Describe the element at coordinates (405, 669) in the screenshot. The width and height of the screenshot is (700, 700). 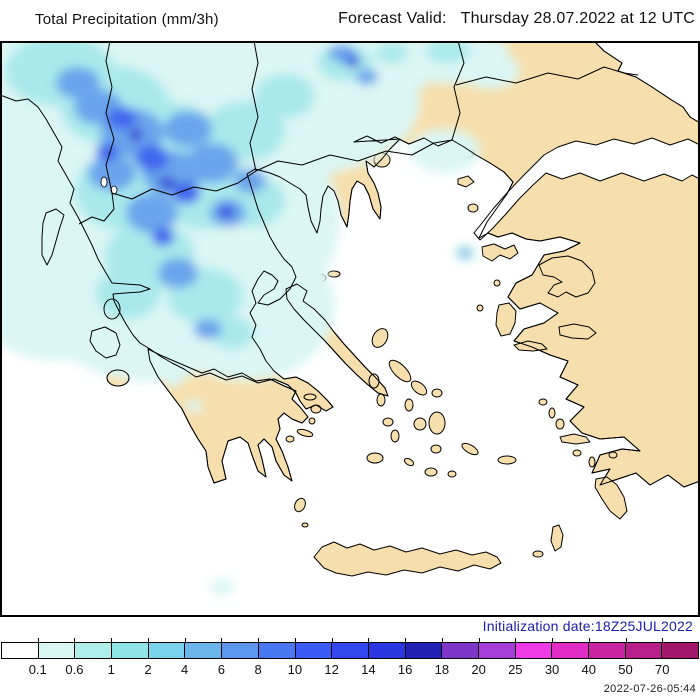
I see `scale-tick-label-16: 16` at that location.